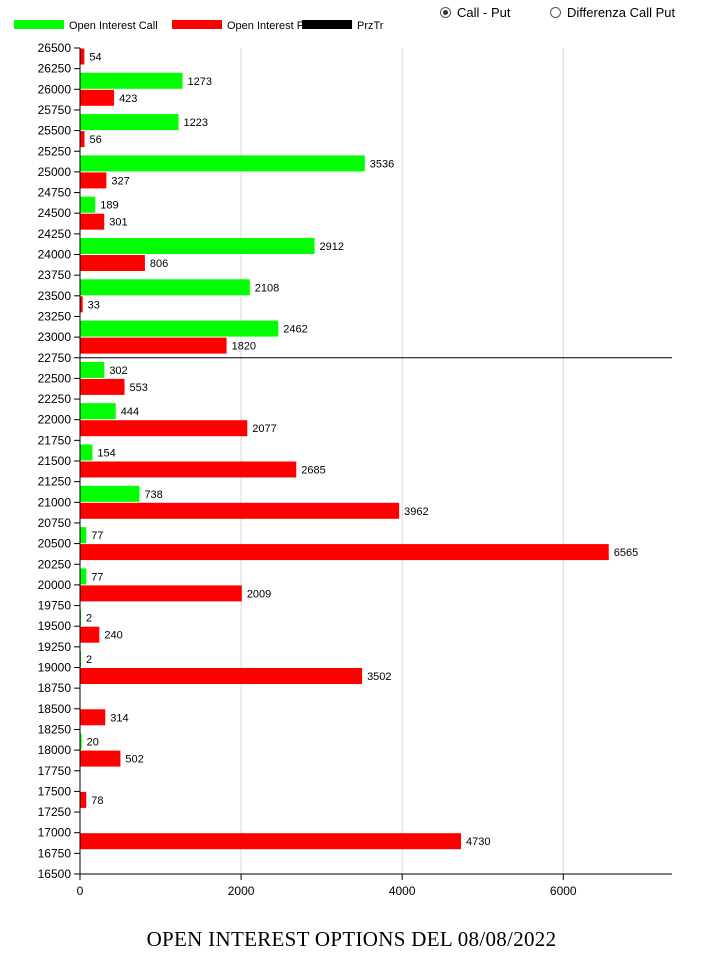 The height and width of the screenshot is (959, 703). Describe the element at coordinates (313, 471) in the screenshot. I see `put-bar-label: 2685` at that location.